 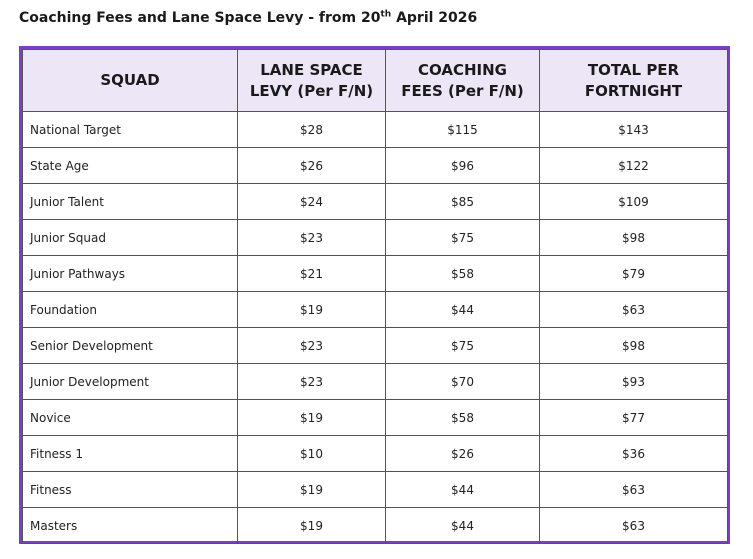 What do you see at coordinates (462, 129) in the screenshot?
I see `coaching-fees-cell: $115` at bounding box center [462, 129].